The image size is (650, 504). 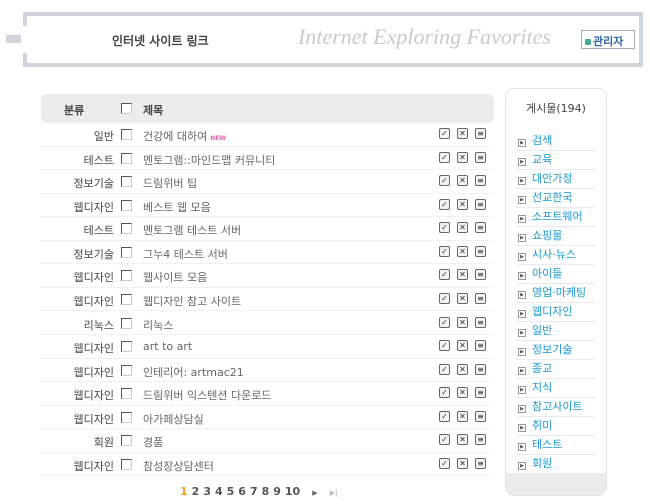 What do you see at coordinates (253, 491) in the screenshot?
I see `page-link: 7` at bounding box center [253, 491].